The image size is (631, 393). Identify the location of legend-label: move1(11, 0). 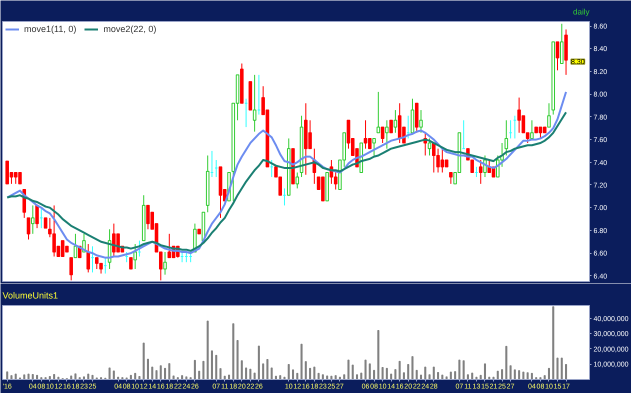
(50, 29).